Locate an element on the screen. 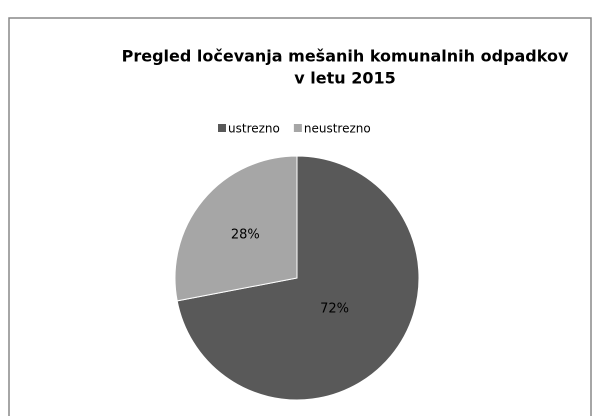 This screenshot has width=601, height=416. data-label: 28% is located at coordinates (245, 235).